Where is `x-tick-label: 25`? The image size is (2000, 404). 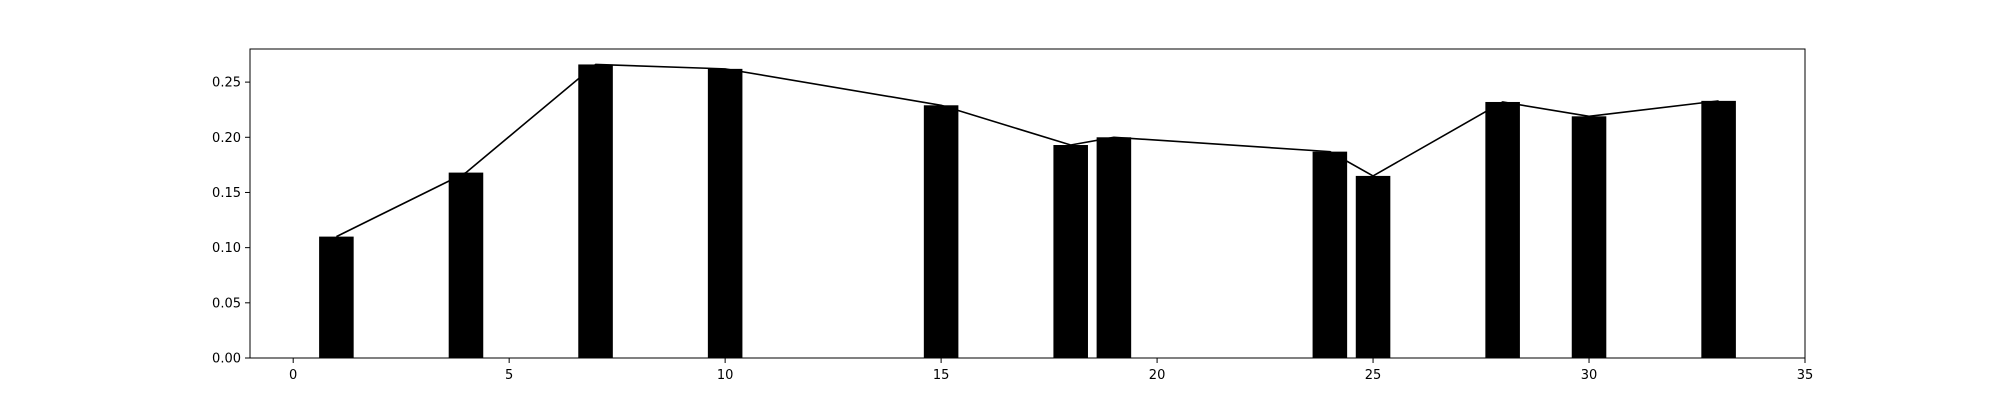 x-tick-label: 25 is located at coordinates (1373, 375).